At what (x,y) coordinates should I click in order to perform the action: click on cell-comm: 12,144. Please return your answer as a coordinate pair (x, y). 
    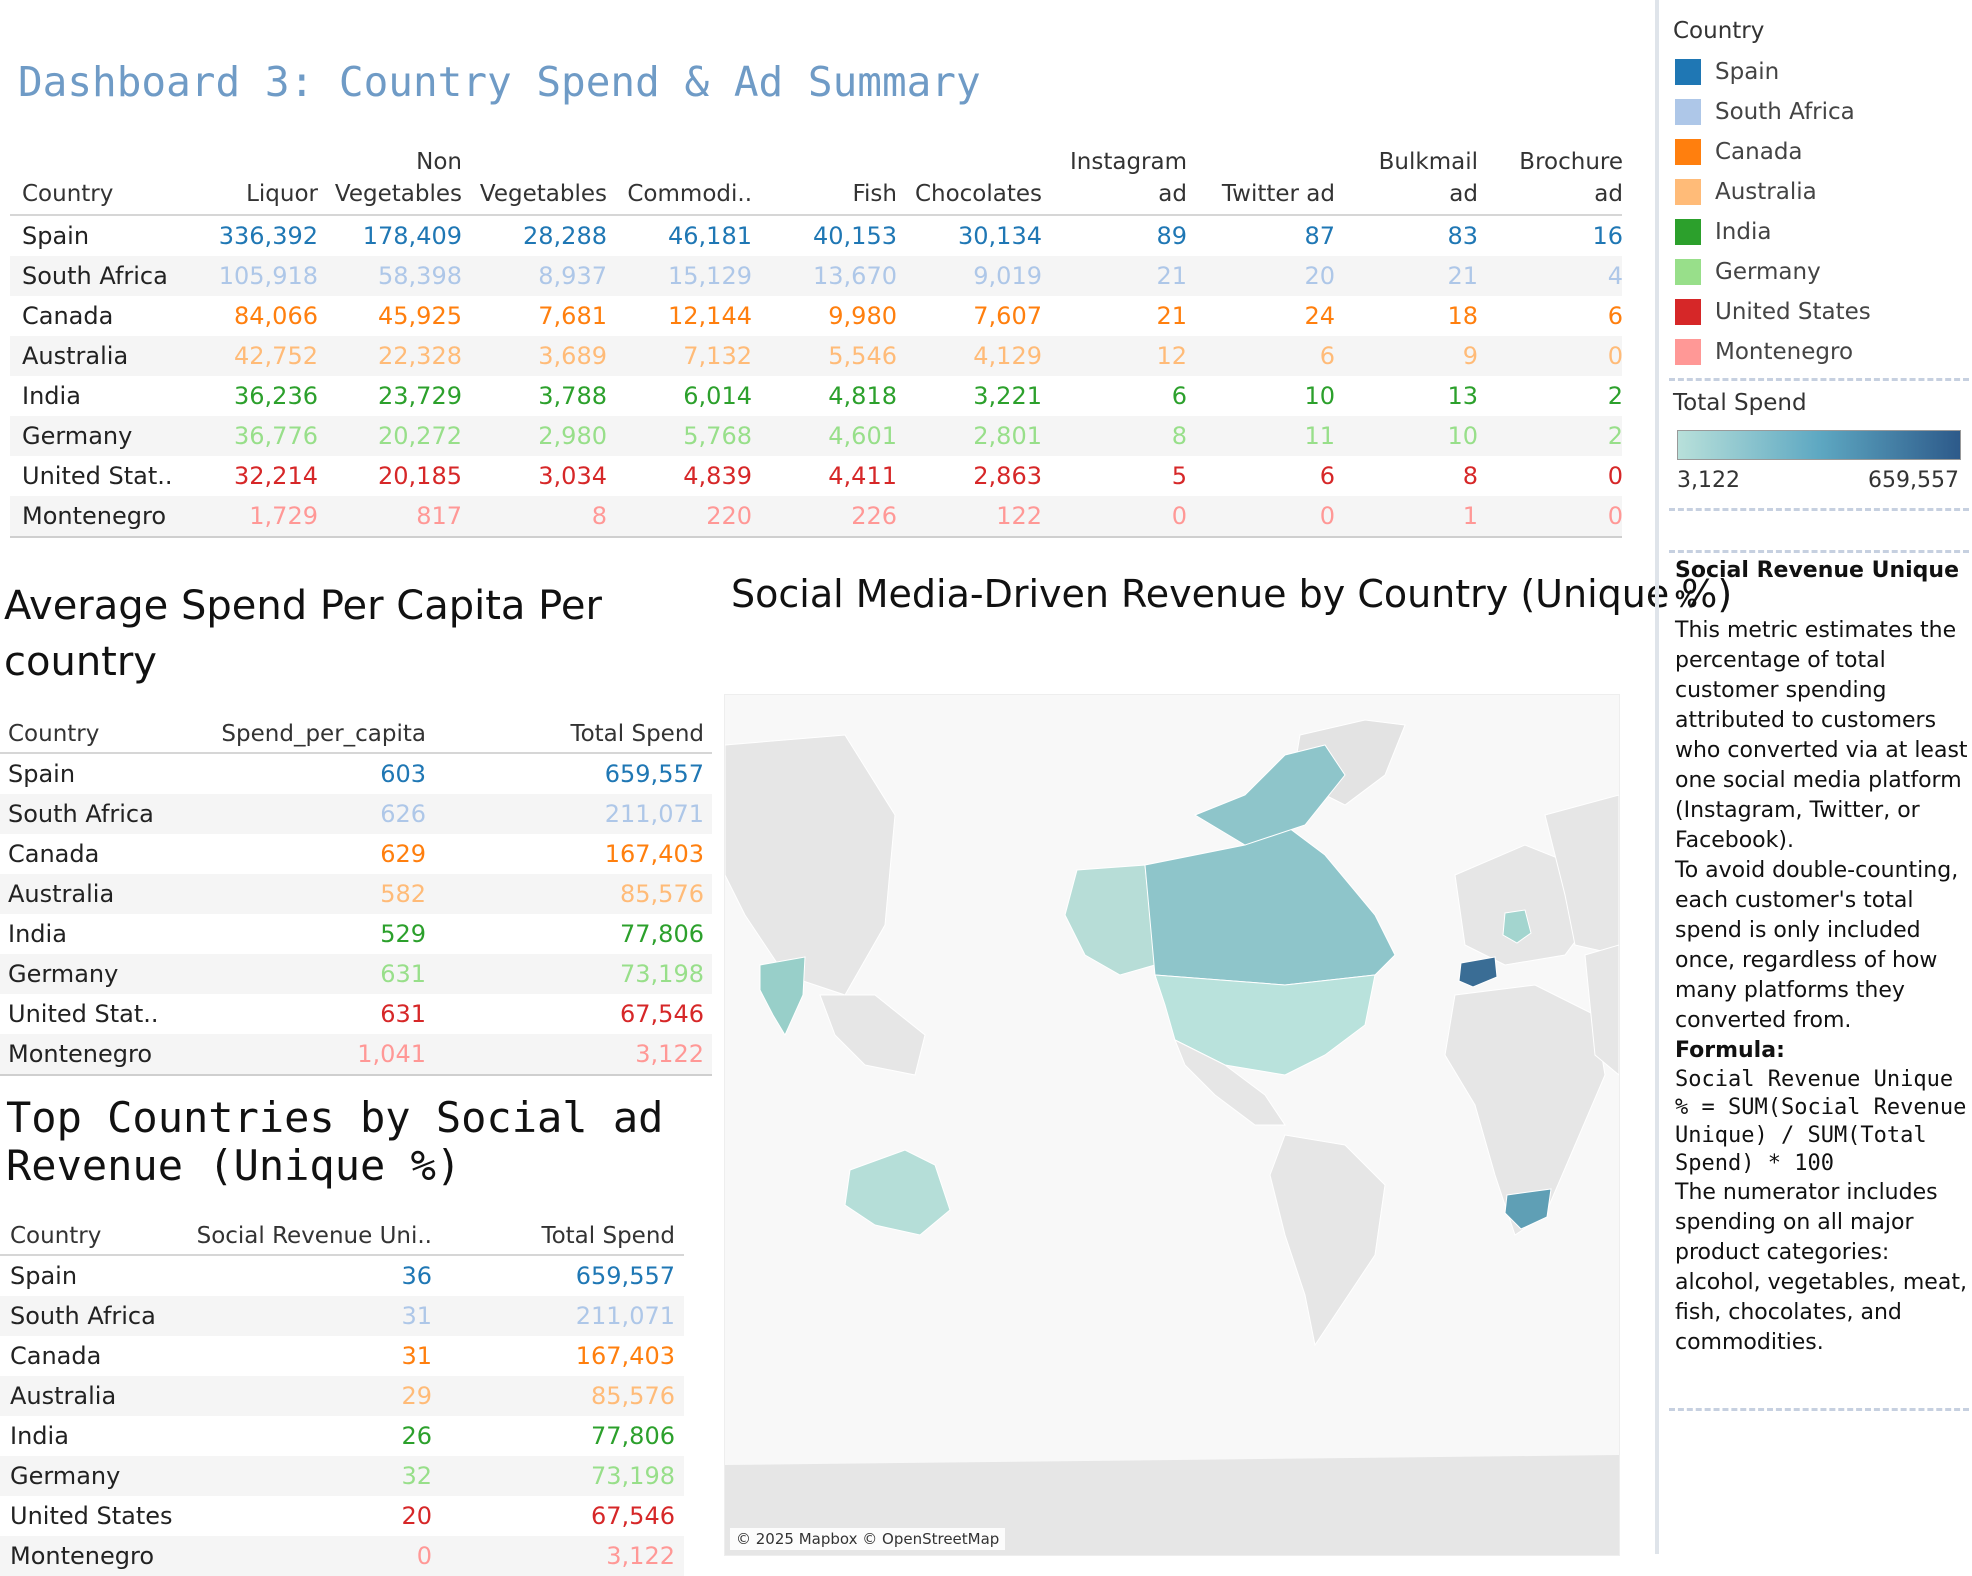
    Looking at the image, I should click on (710, 316).